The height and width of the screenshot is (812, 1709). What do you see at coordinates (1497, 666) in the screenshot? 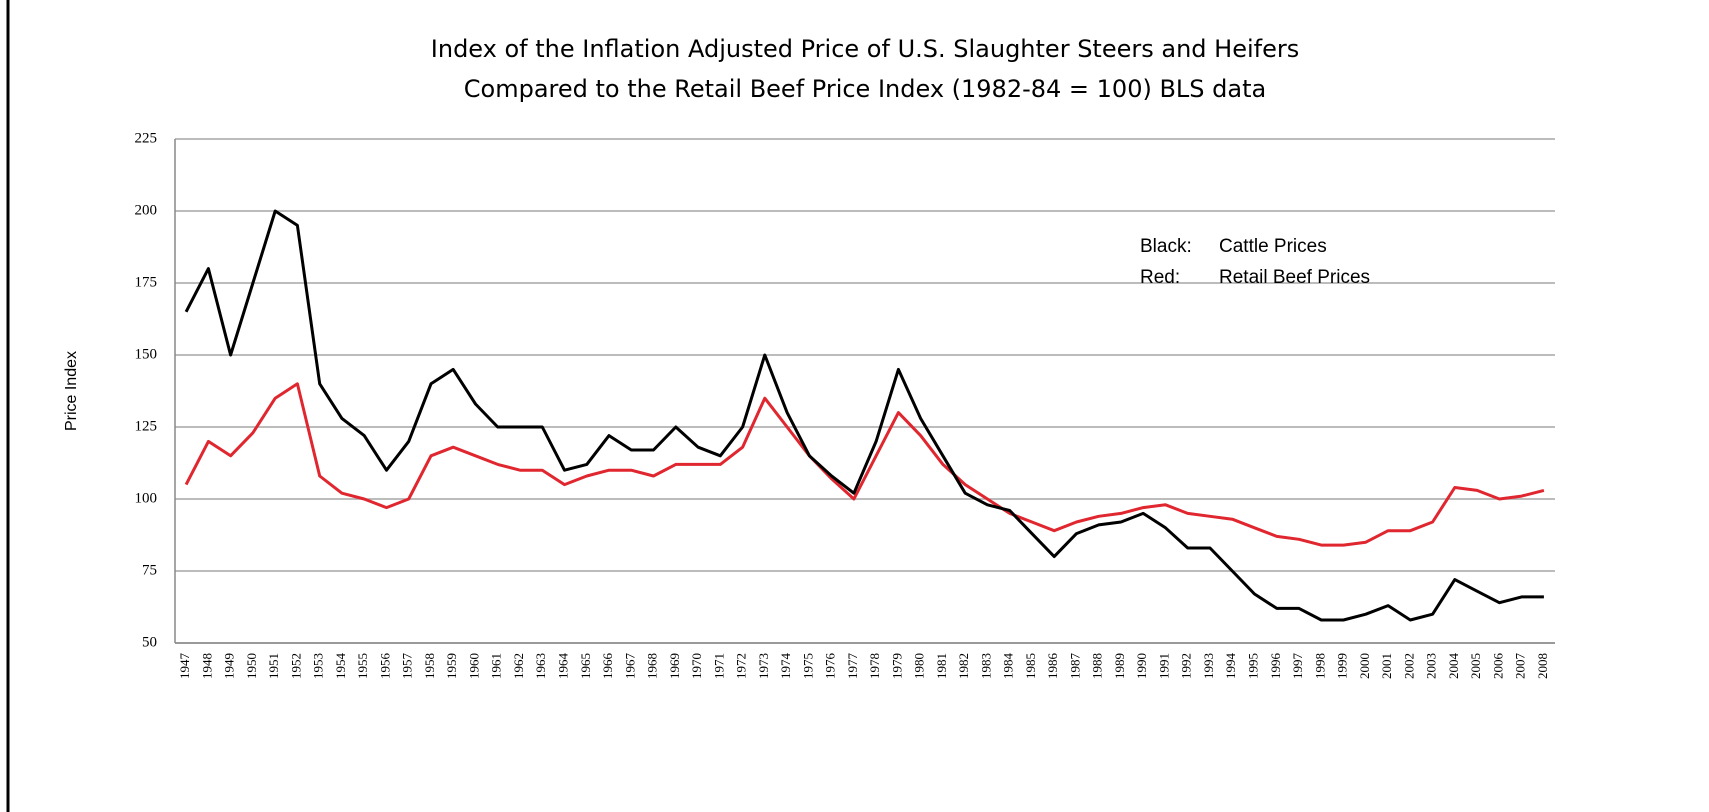
I see `x-tick-label: 2006` at bounding box center [1497, 666].